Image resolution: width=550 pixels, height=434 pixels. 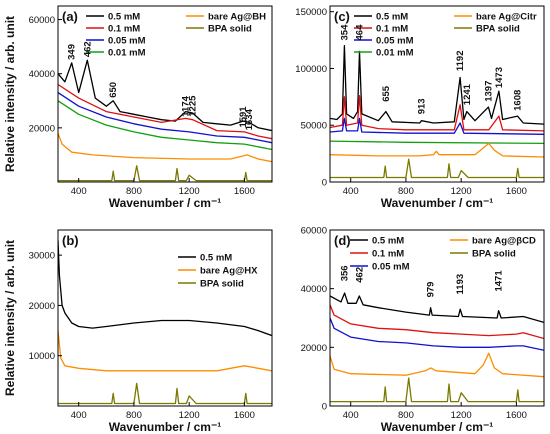 What do you see at coordinates (395, 53) in the screenshot?
I see `legend-label: 0.01 mM` at bounding box center [395, 53].